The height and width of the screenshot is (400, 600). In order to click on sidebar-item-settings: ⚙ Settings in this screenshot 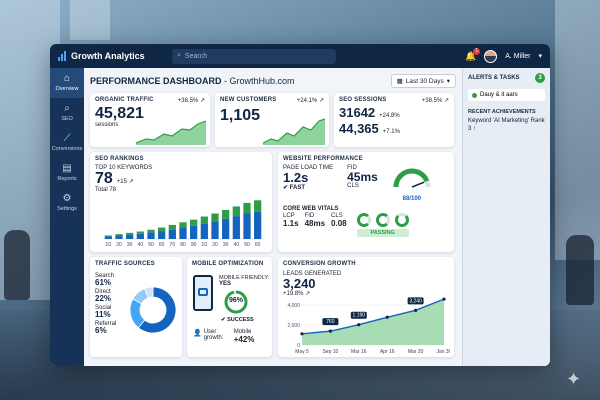, I will do `click(67, 203)`.